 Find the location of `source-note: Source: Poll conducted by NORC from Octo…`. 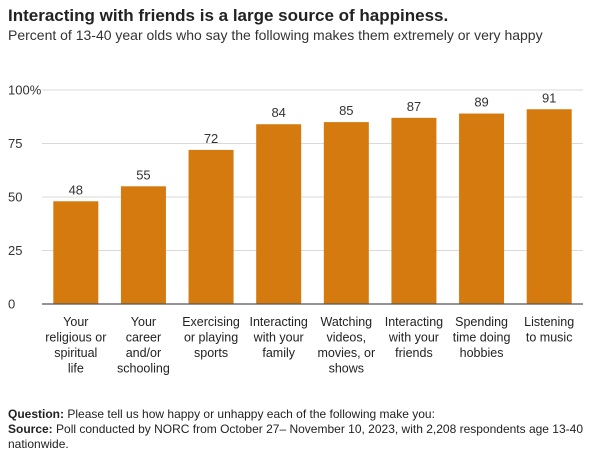

source-note: Source: Poll conducted by NORC from Octo… is located at coordinates (295, 437).